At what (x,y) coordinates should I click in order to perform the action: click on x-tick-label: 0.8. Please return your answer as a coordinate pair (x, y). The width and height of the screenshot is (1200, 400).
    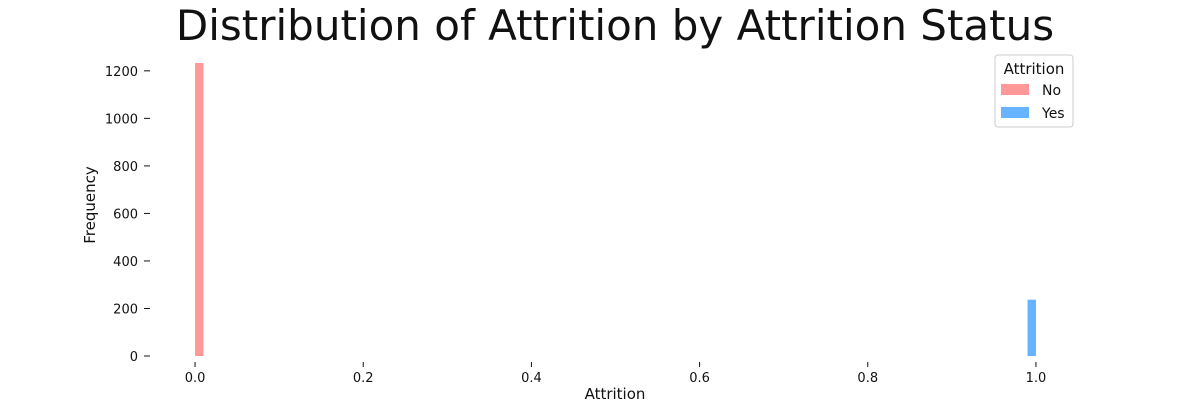
    Looking at the image, I should click on (867, 378).